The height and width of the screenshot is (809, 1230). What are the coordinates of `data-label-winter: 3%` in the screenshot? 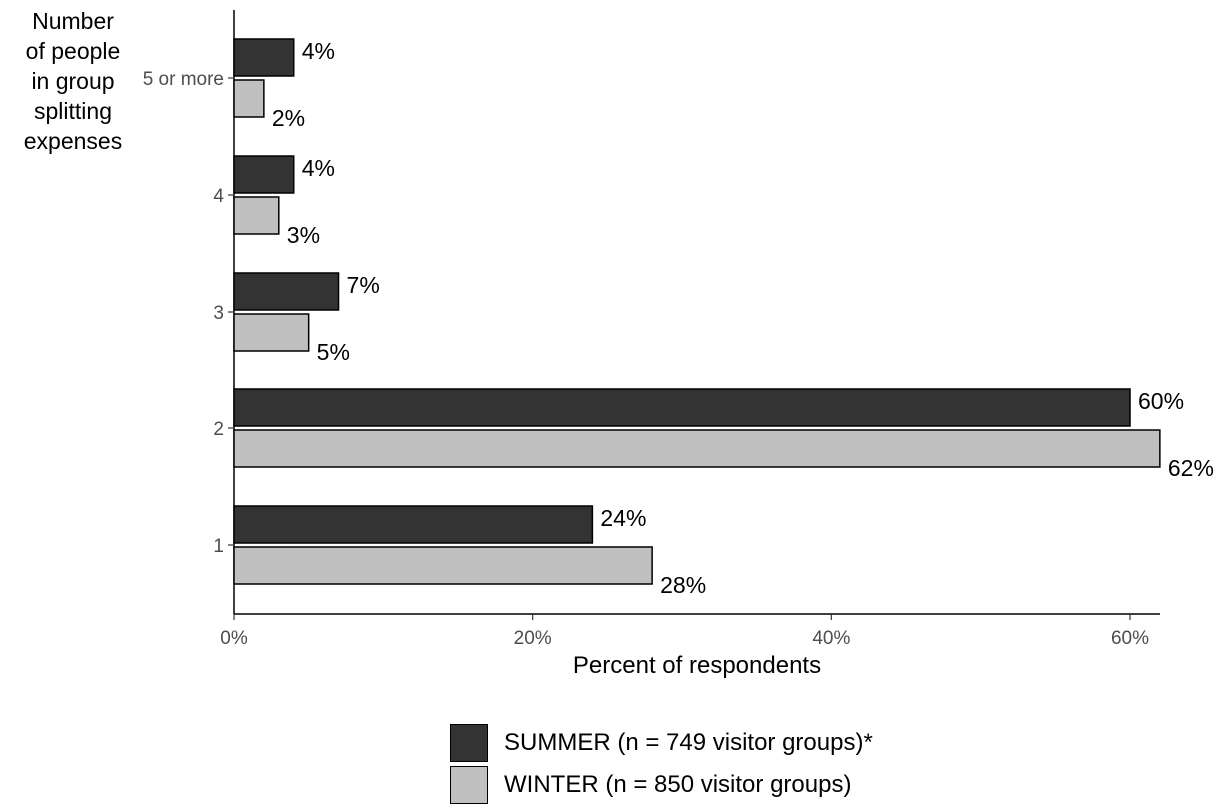 It's located at (303, 235).